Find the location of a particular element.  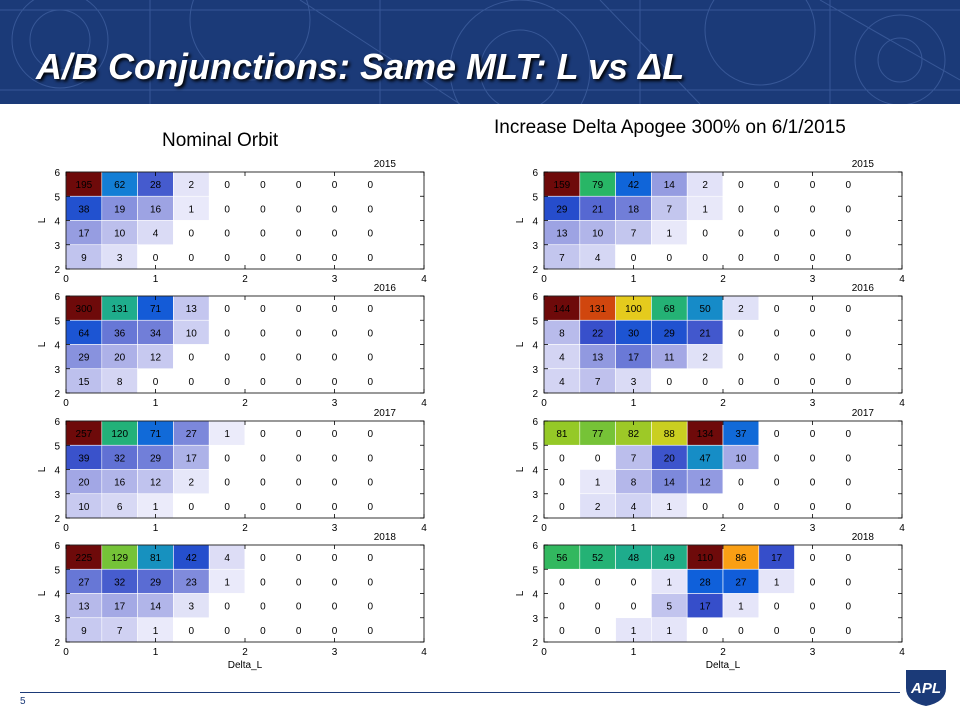

cell-value-label: 42 is located at coordinates (192, 558).